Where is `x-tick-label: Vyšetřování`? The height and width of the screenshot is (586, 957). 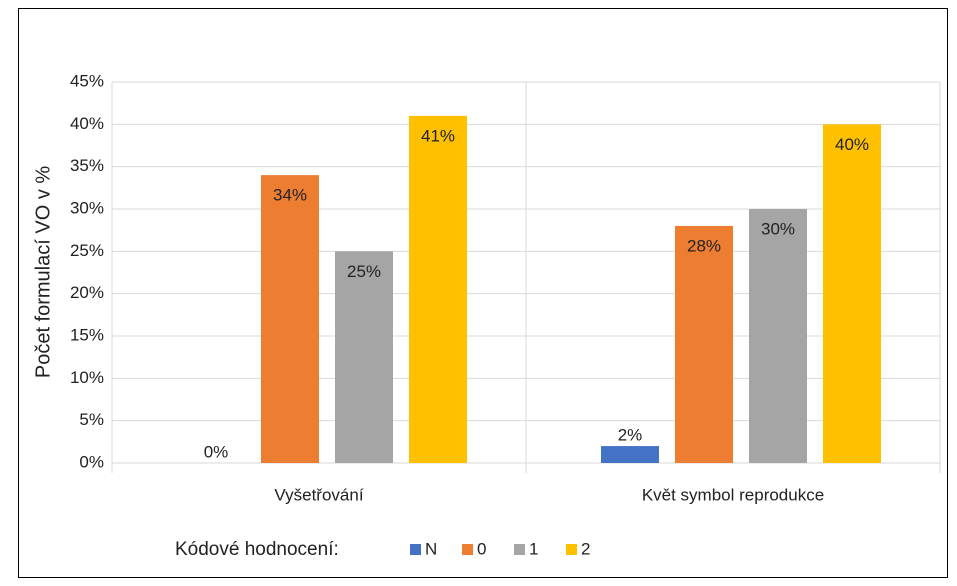
x-tick-label: Vyšetřování is located at coordinates (318, 494).